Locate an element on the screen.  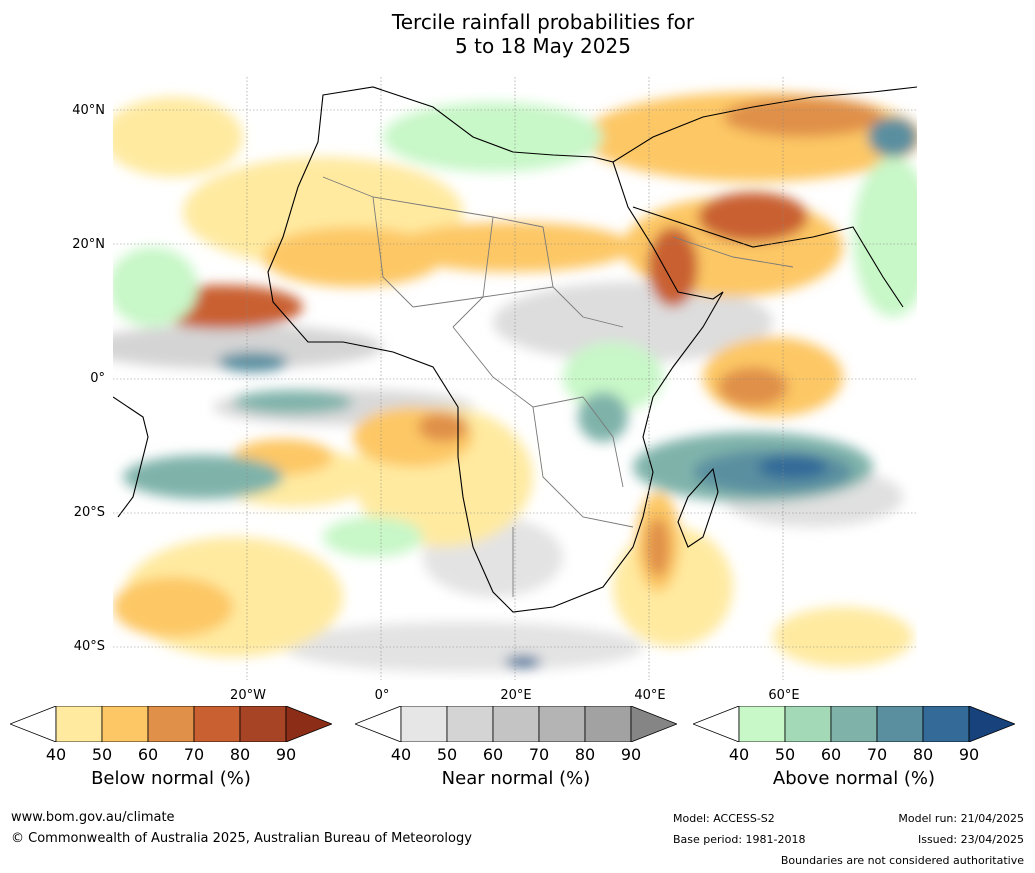
map-title-line1: Tercile rainfall probabilities for is located at coordinates (543, 22).